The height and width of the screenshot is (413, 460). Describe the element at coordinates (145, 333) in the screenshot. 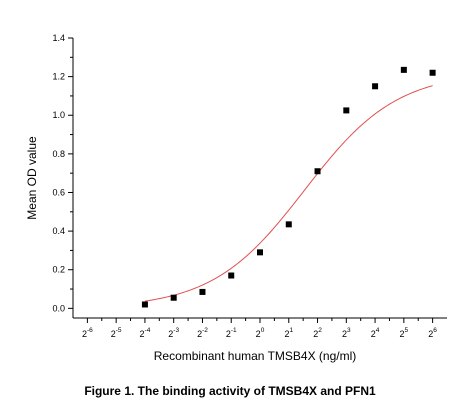

I see `x-tick-label: 2-4` at that location.